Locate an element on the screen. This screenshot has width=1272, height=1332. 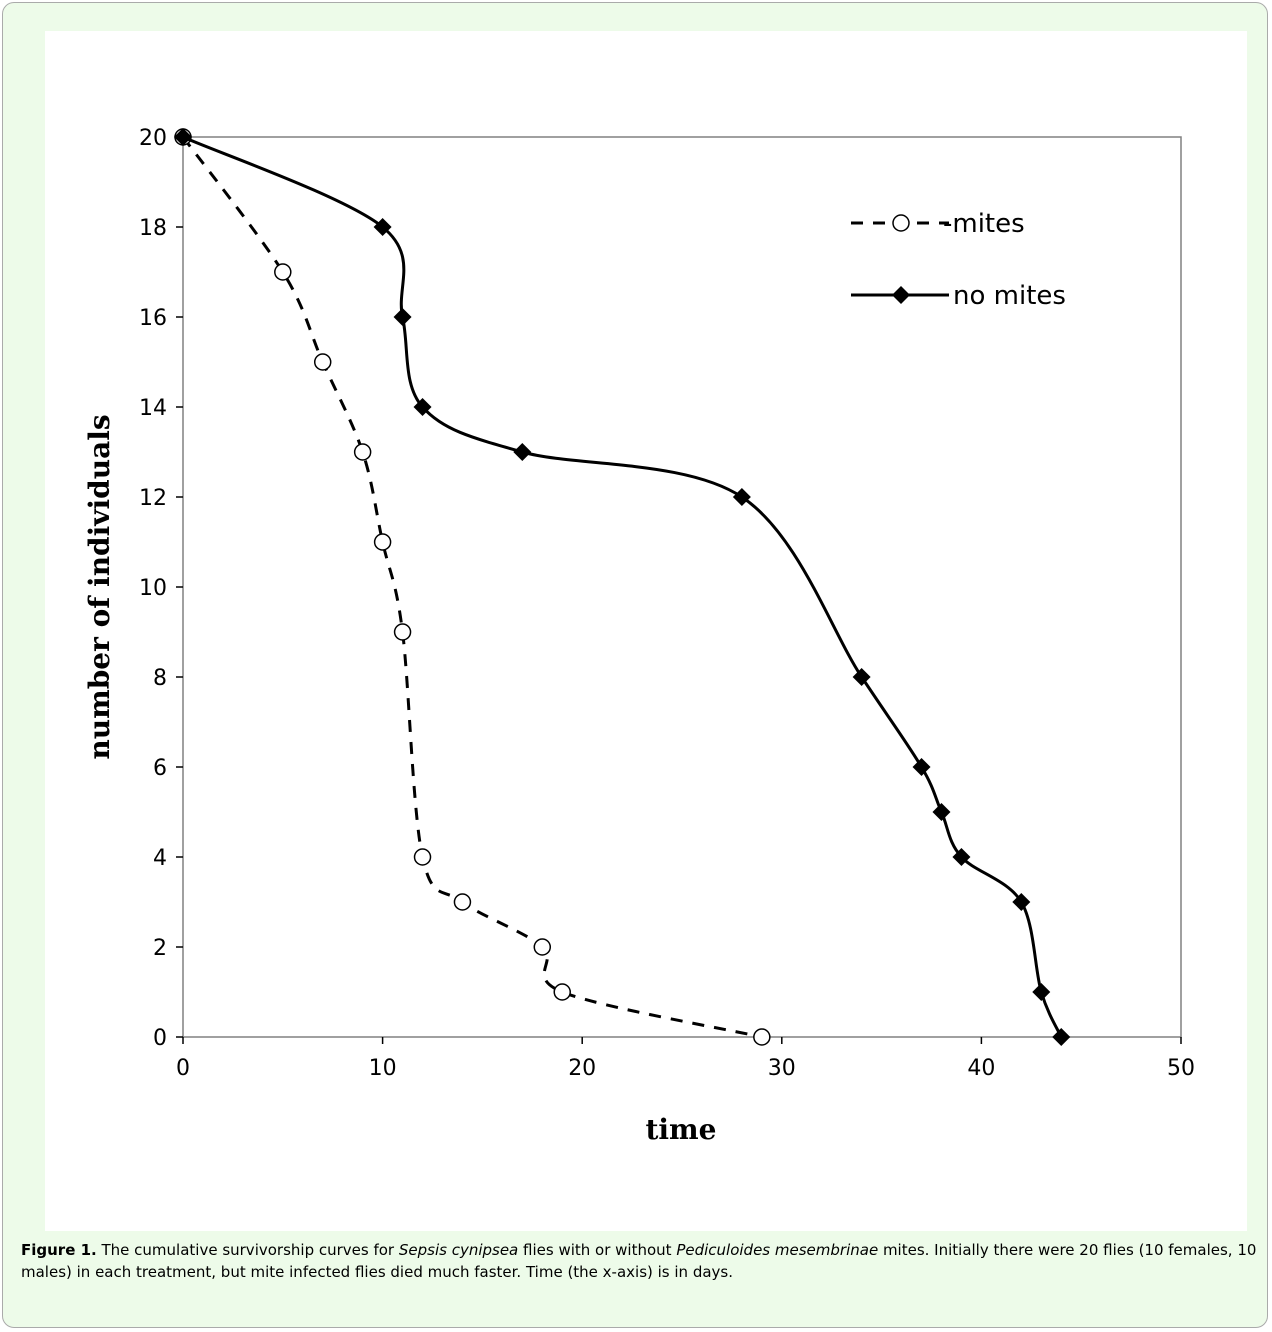
legend-label-mites: -mites is located at coordinates (984, 224).